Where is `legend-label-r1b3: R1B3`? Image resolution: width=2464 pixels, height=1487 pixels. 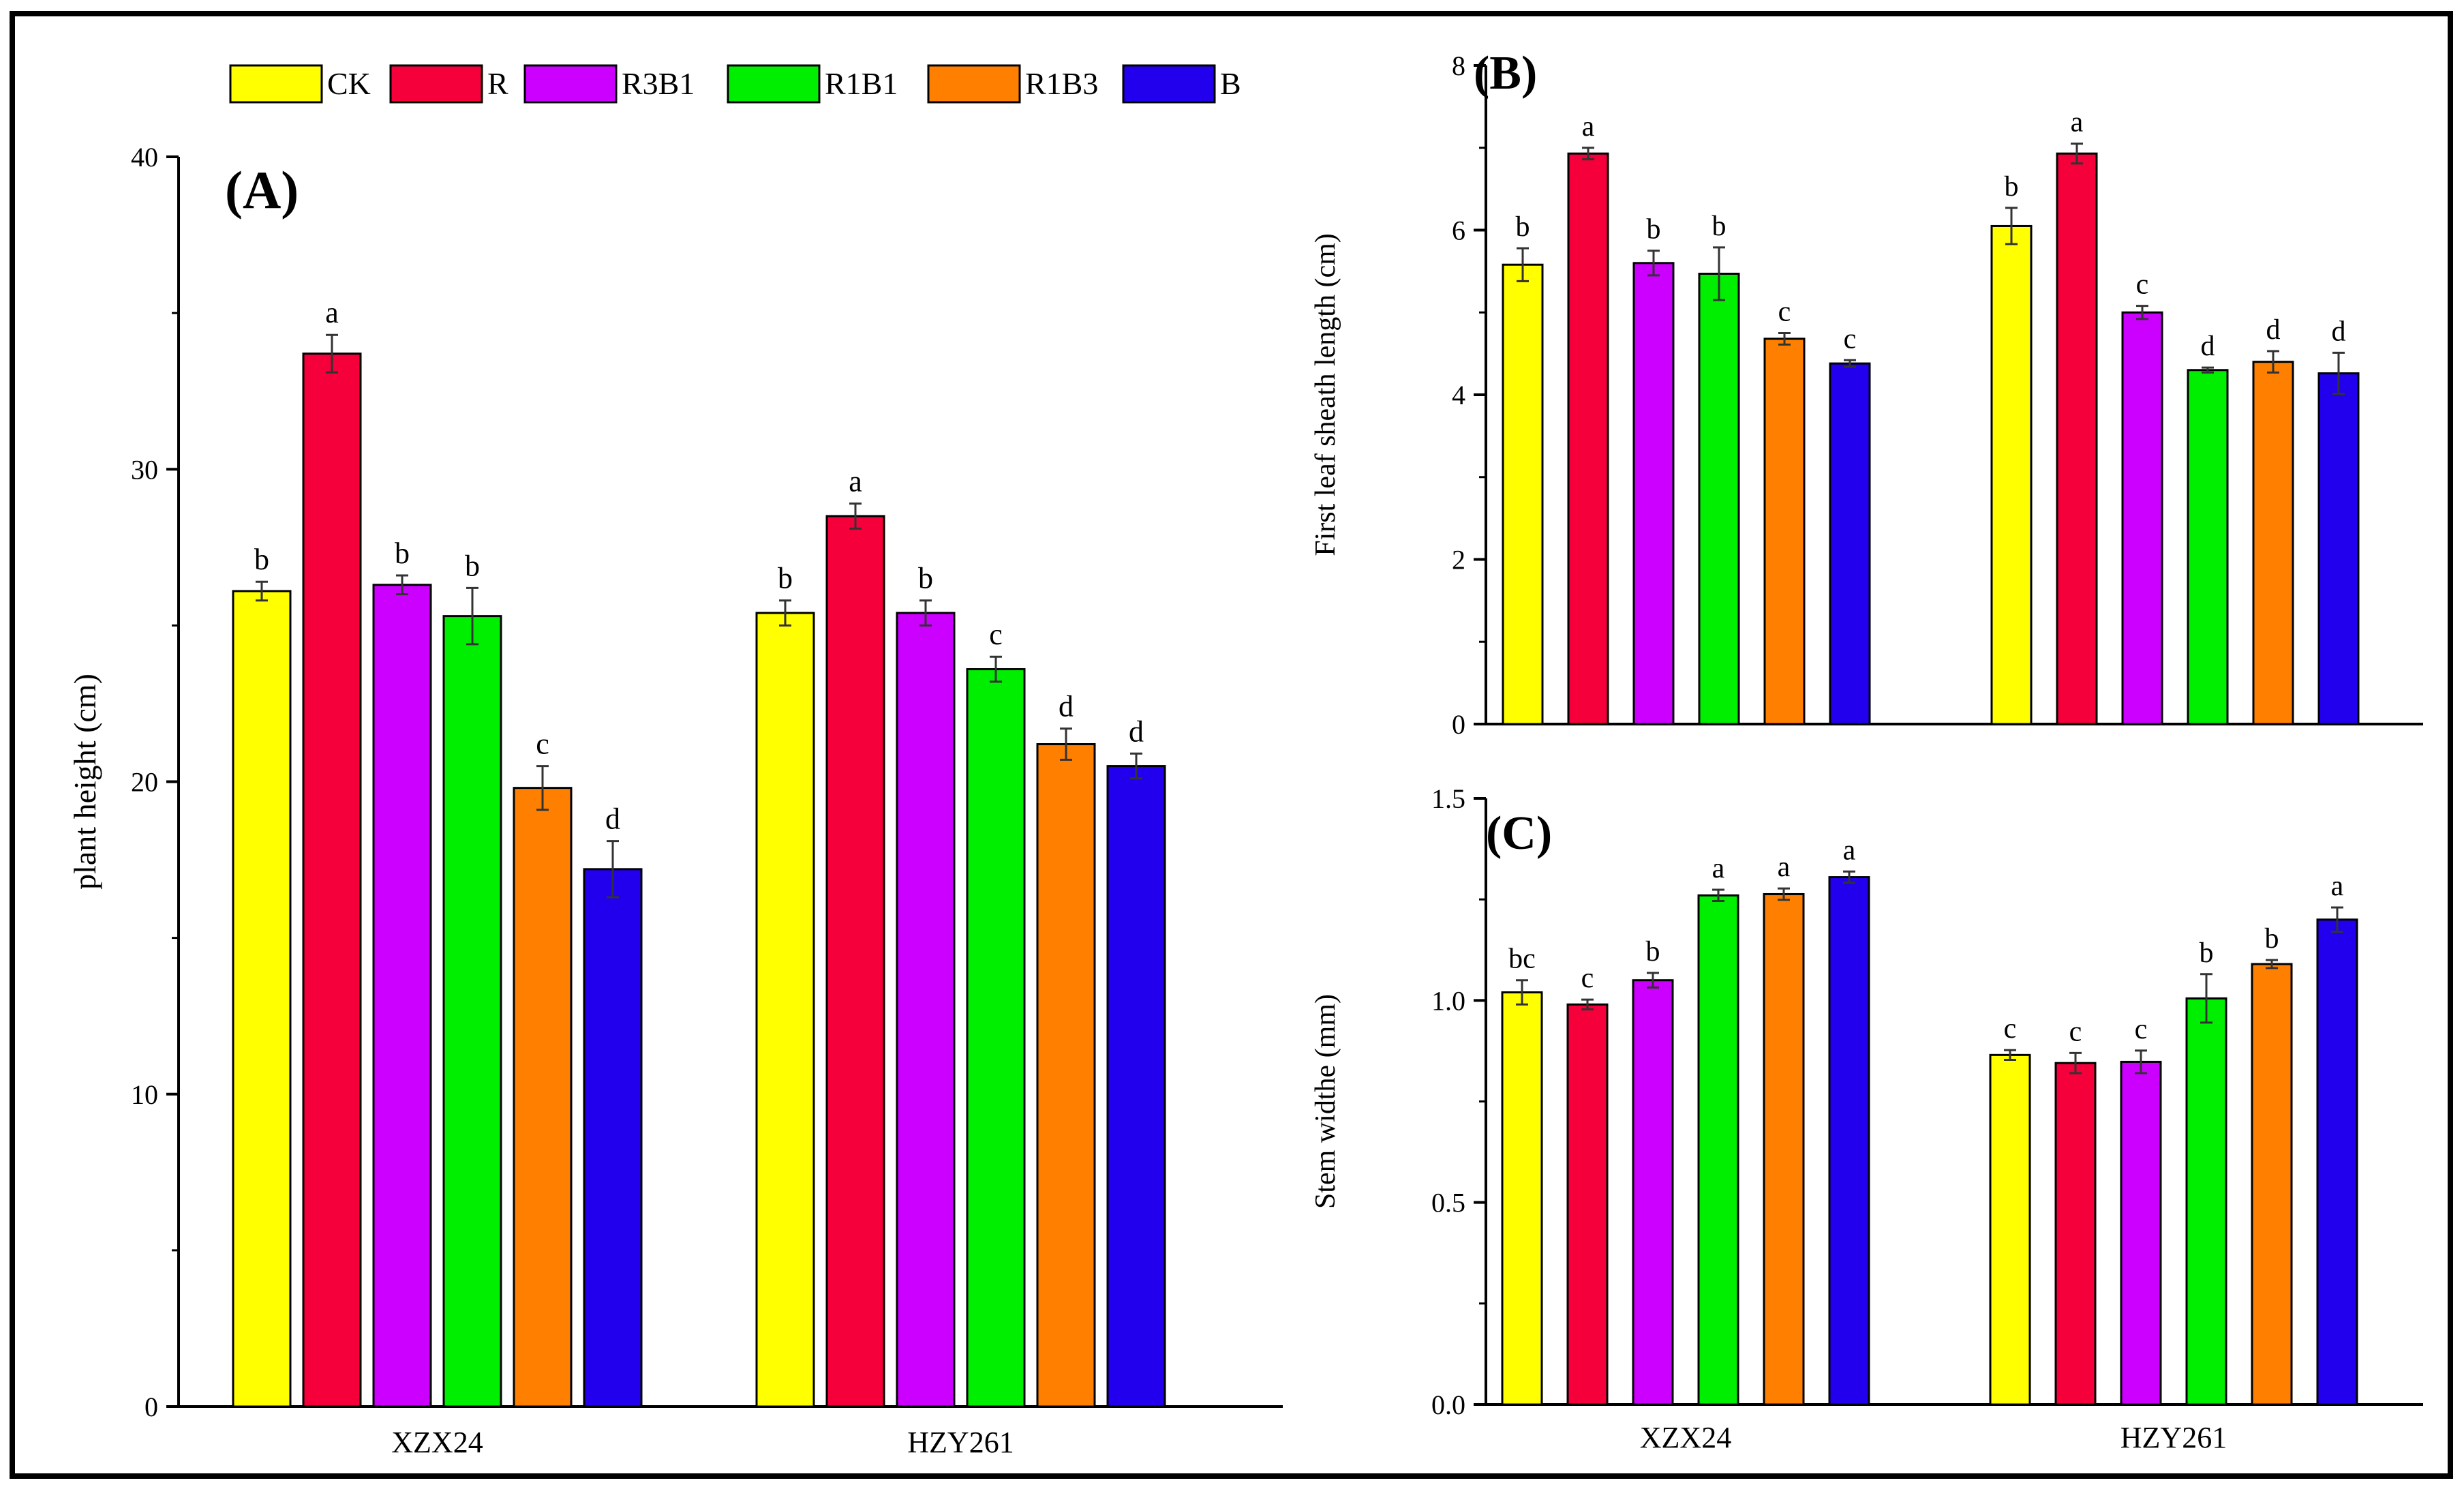
legend-label-r1b3: R1B3 is located at coordinates (1061, 83).